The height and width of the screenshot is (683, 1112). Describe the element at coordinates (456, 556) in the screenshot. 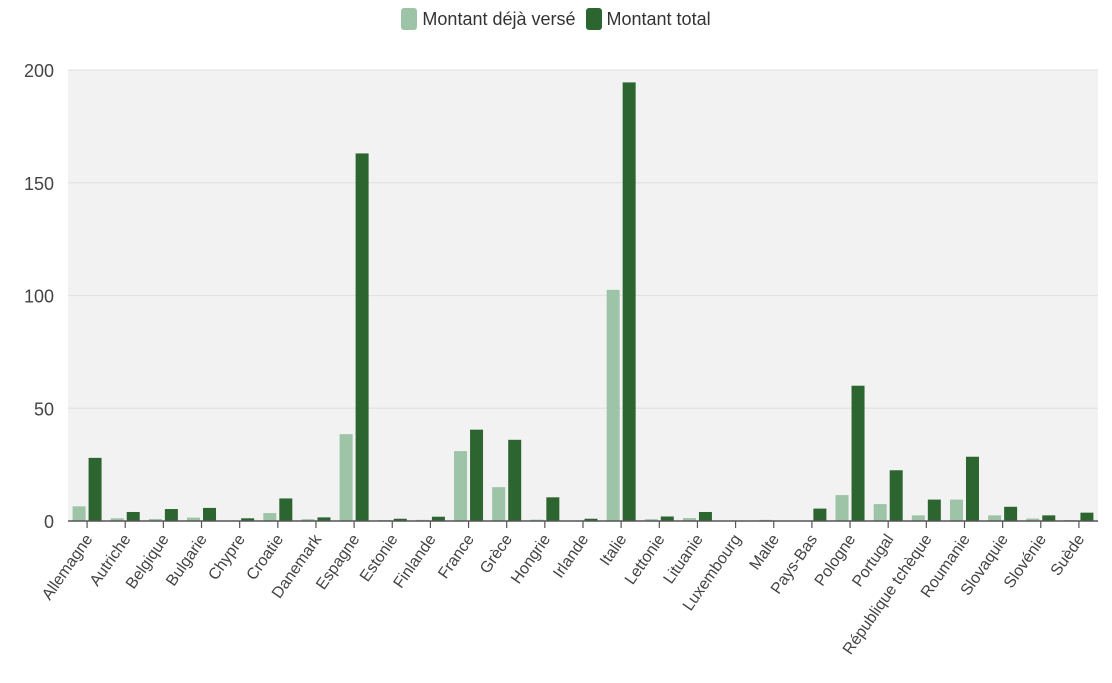

I see `x-tick-label: France` at that location.